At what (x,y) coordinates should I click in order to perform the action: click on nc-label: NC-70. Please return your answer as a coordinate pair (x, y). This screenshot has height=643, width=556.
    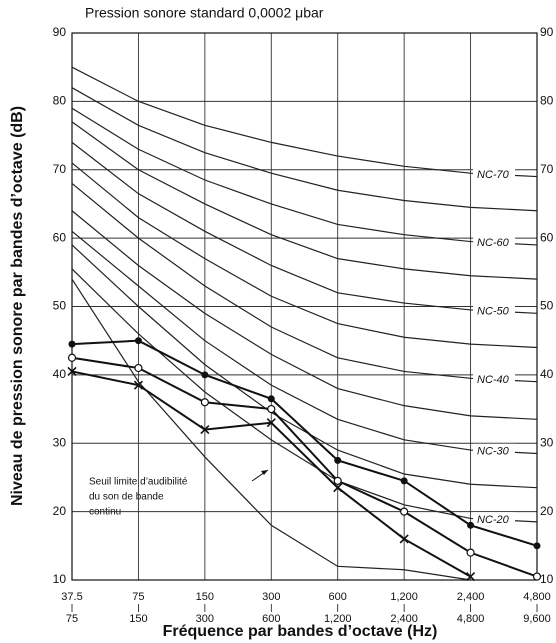
    Looking at the image, I should click on (493, 175).